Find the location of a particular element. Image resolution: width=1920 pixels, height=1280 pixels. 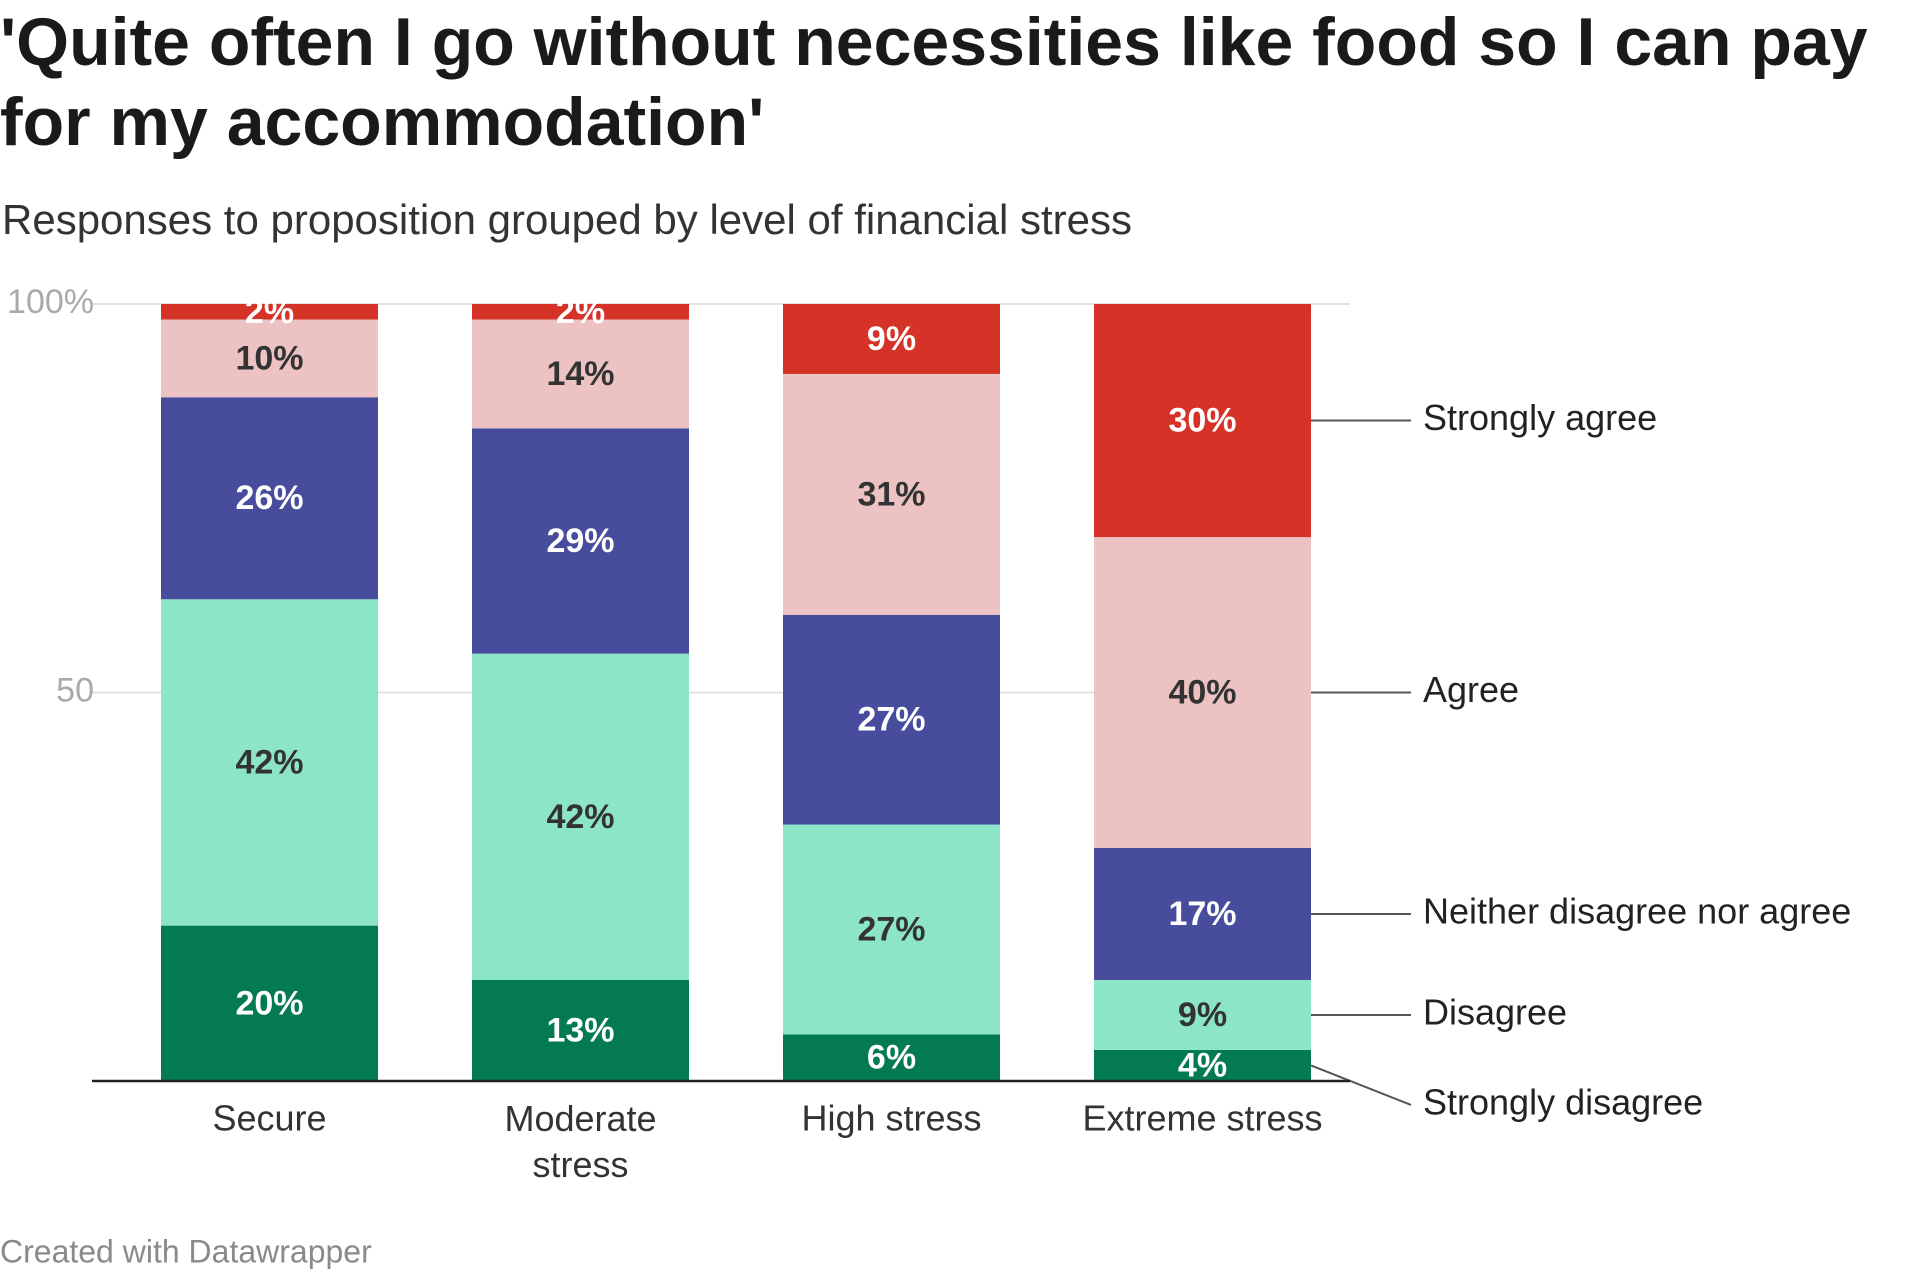

value-label: 6% is located at coordinates (891, 1058).